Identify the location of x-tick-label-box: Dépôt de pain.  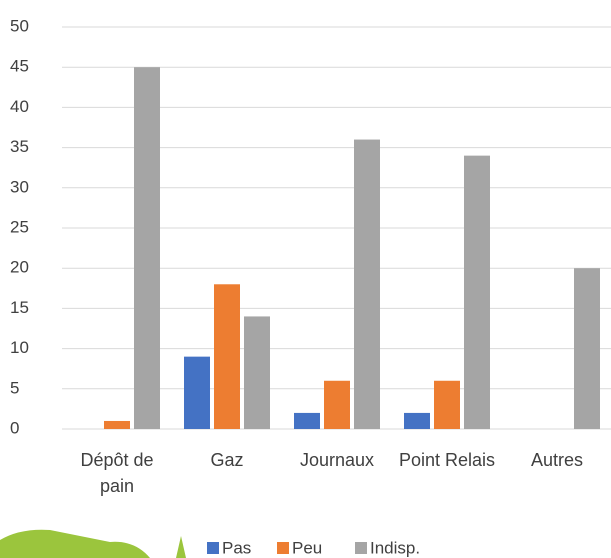
(117, 473).